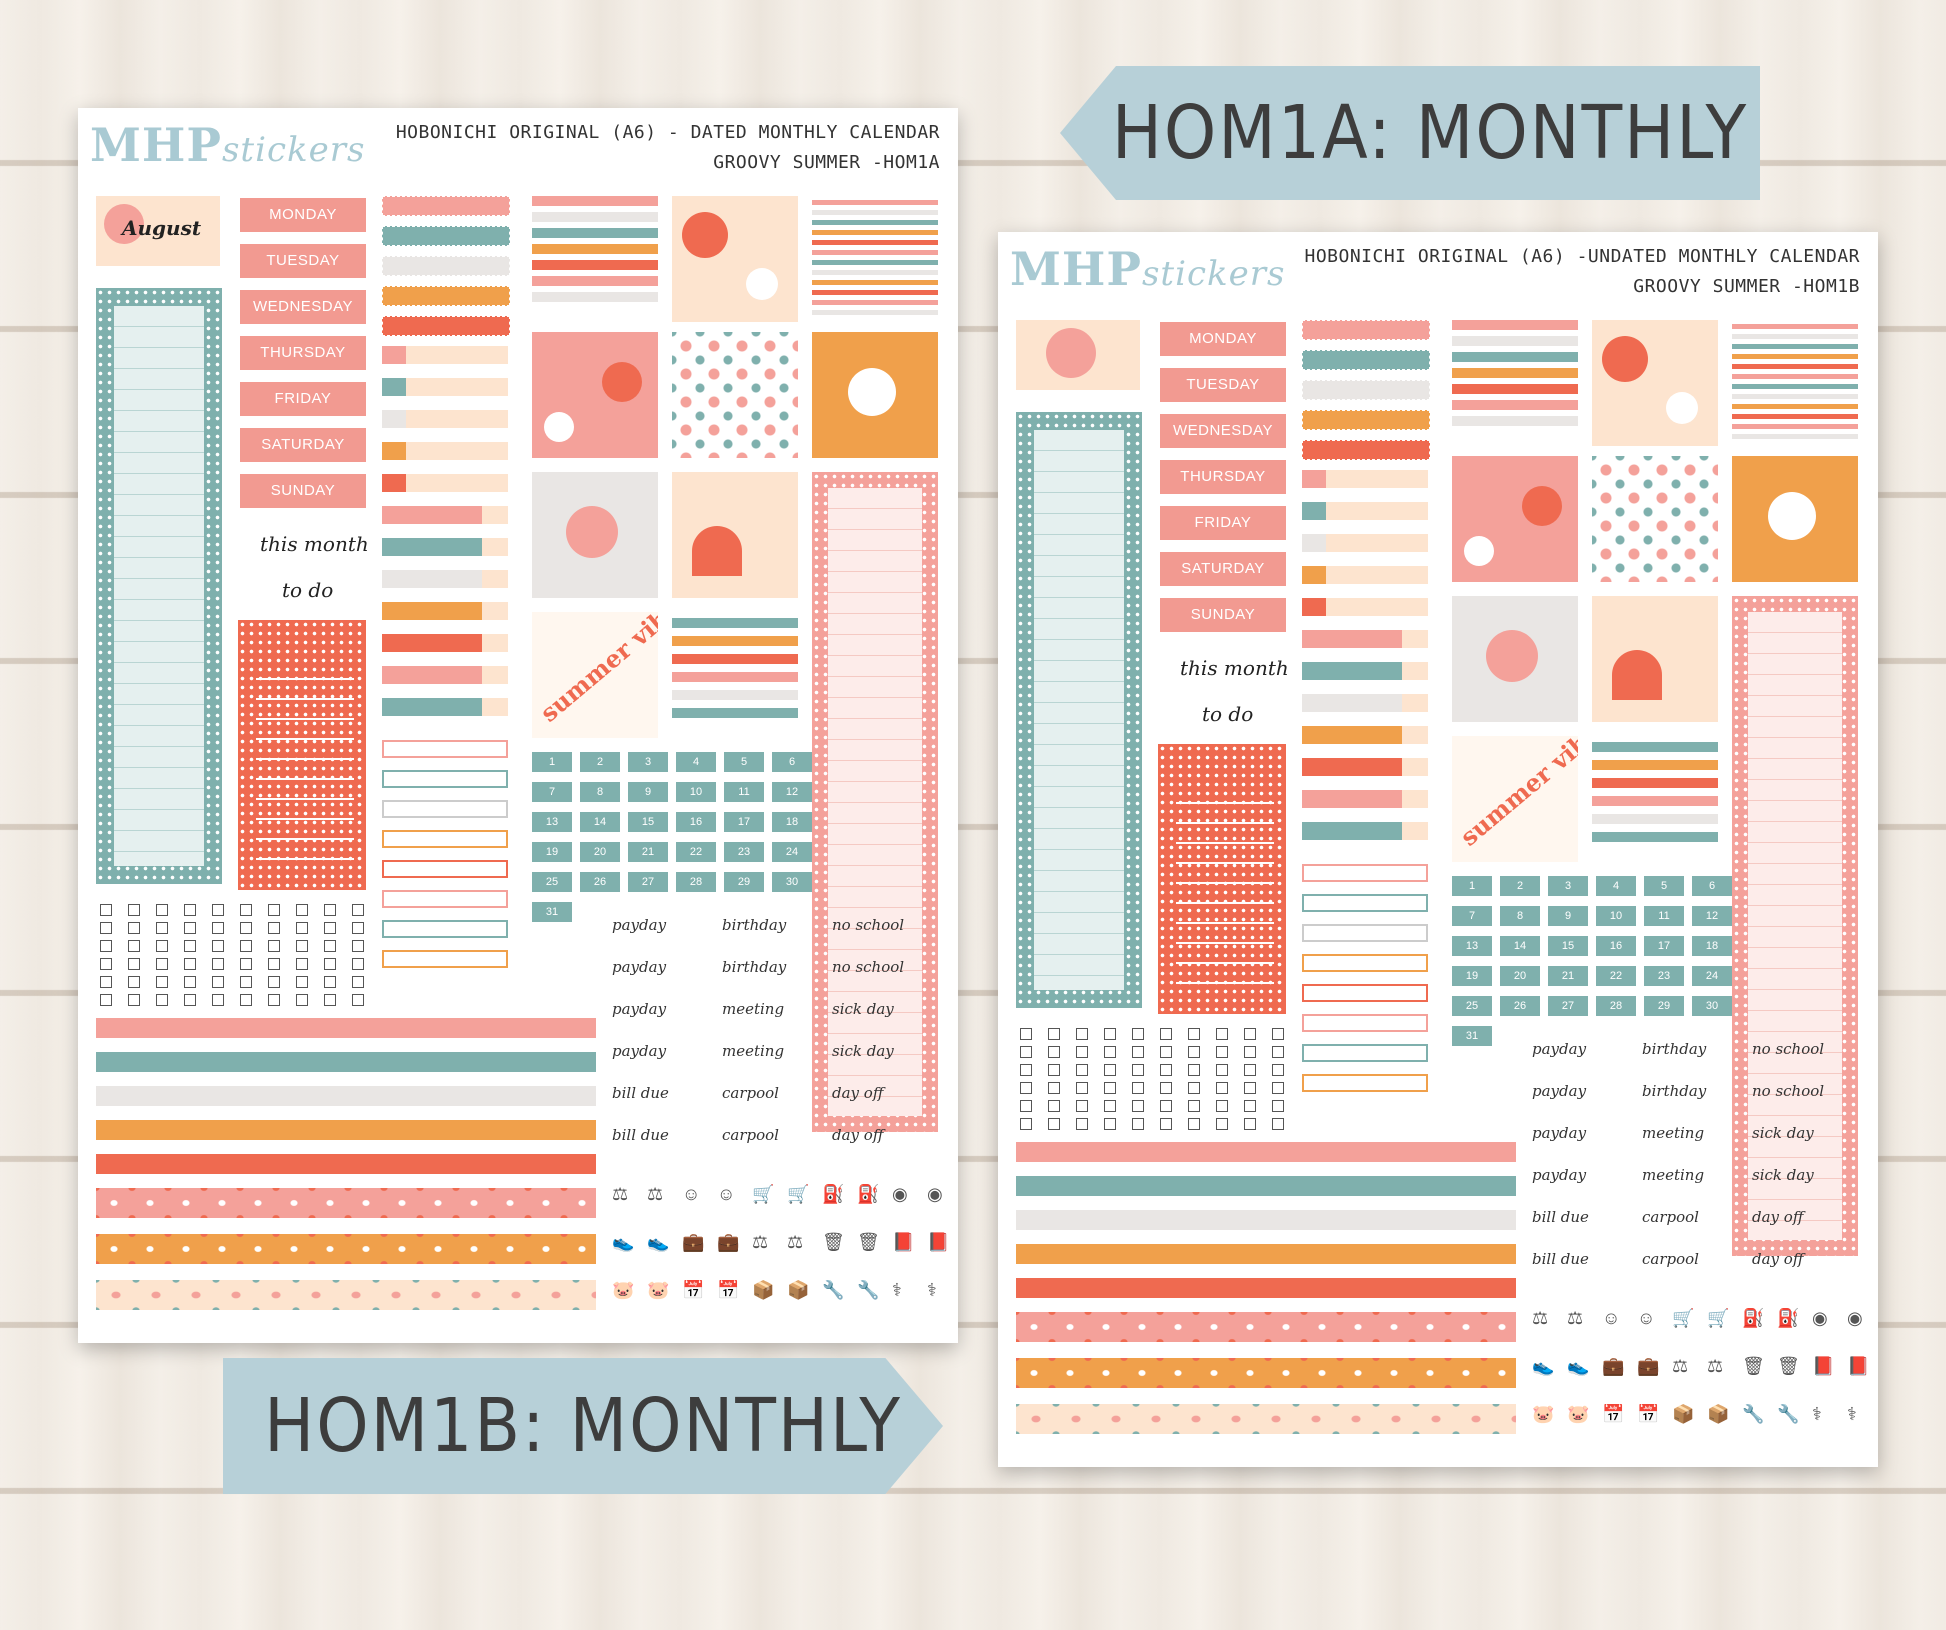  Describe the element at coordinates (735, 395) in the screenshot. I see `polka-dot-box` at that location.